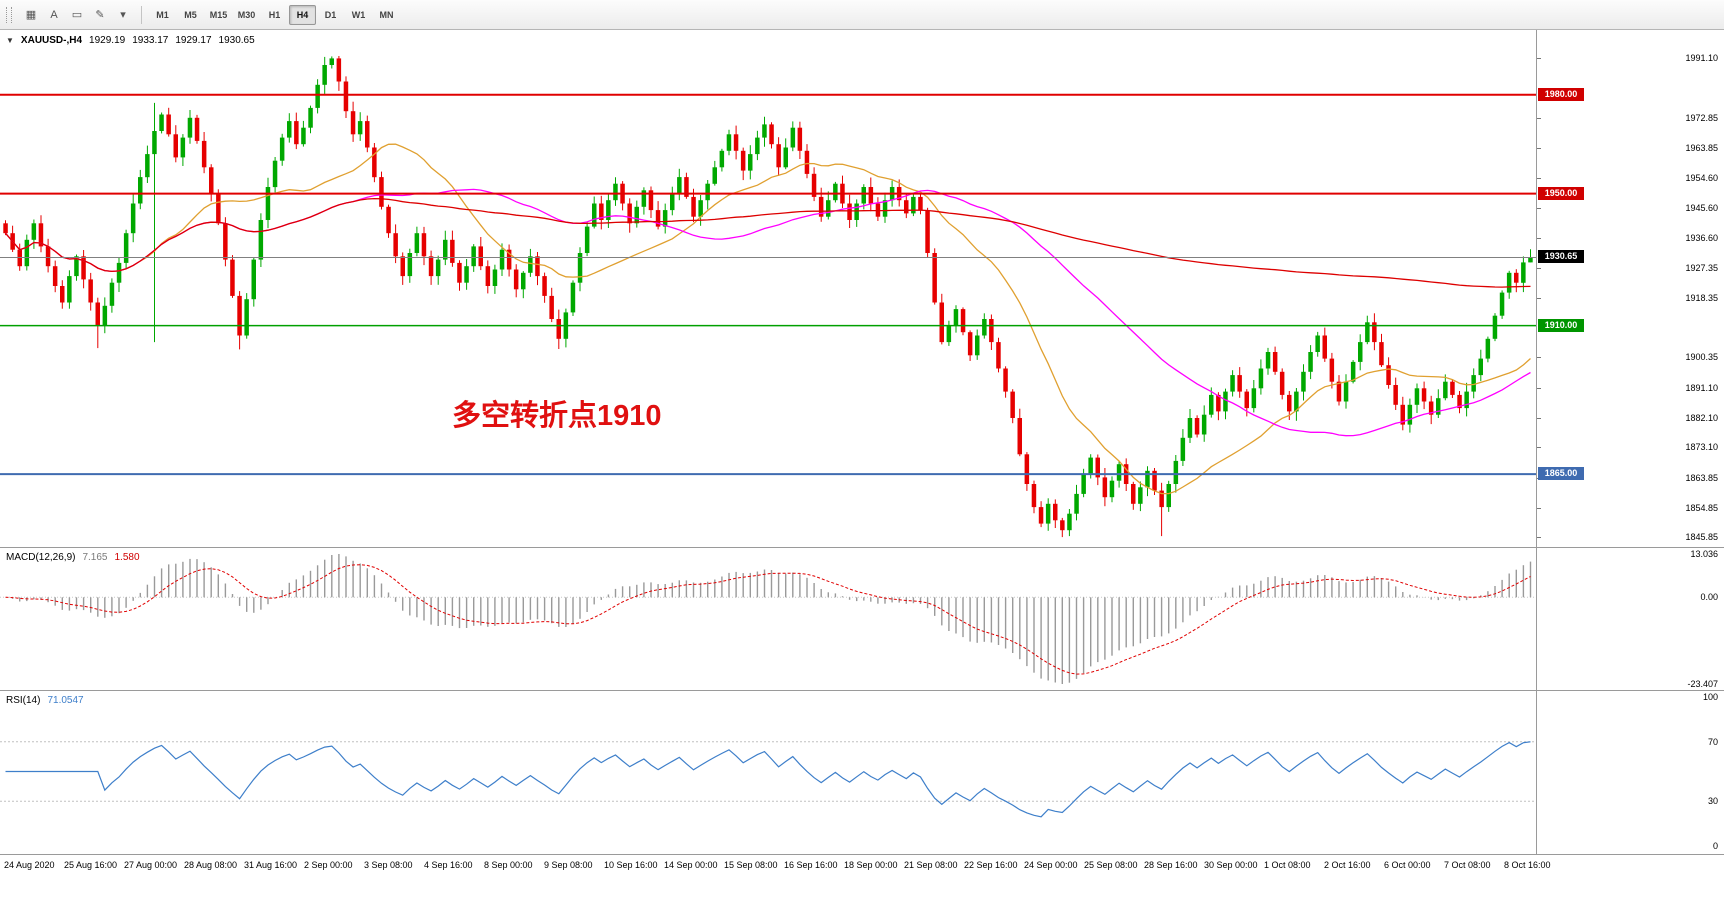 Image resolution: width=1724 pixels, height=898 pixels. What do you see at coordinates (41, 557) in the screenshot?
I see `macd-indicator-name: MACD(12,26,9)` at bounding box center [41, 557].